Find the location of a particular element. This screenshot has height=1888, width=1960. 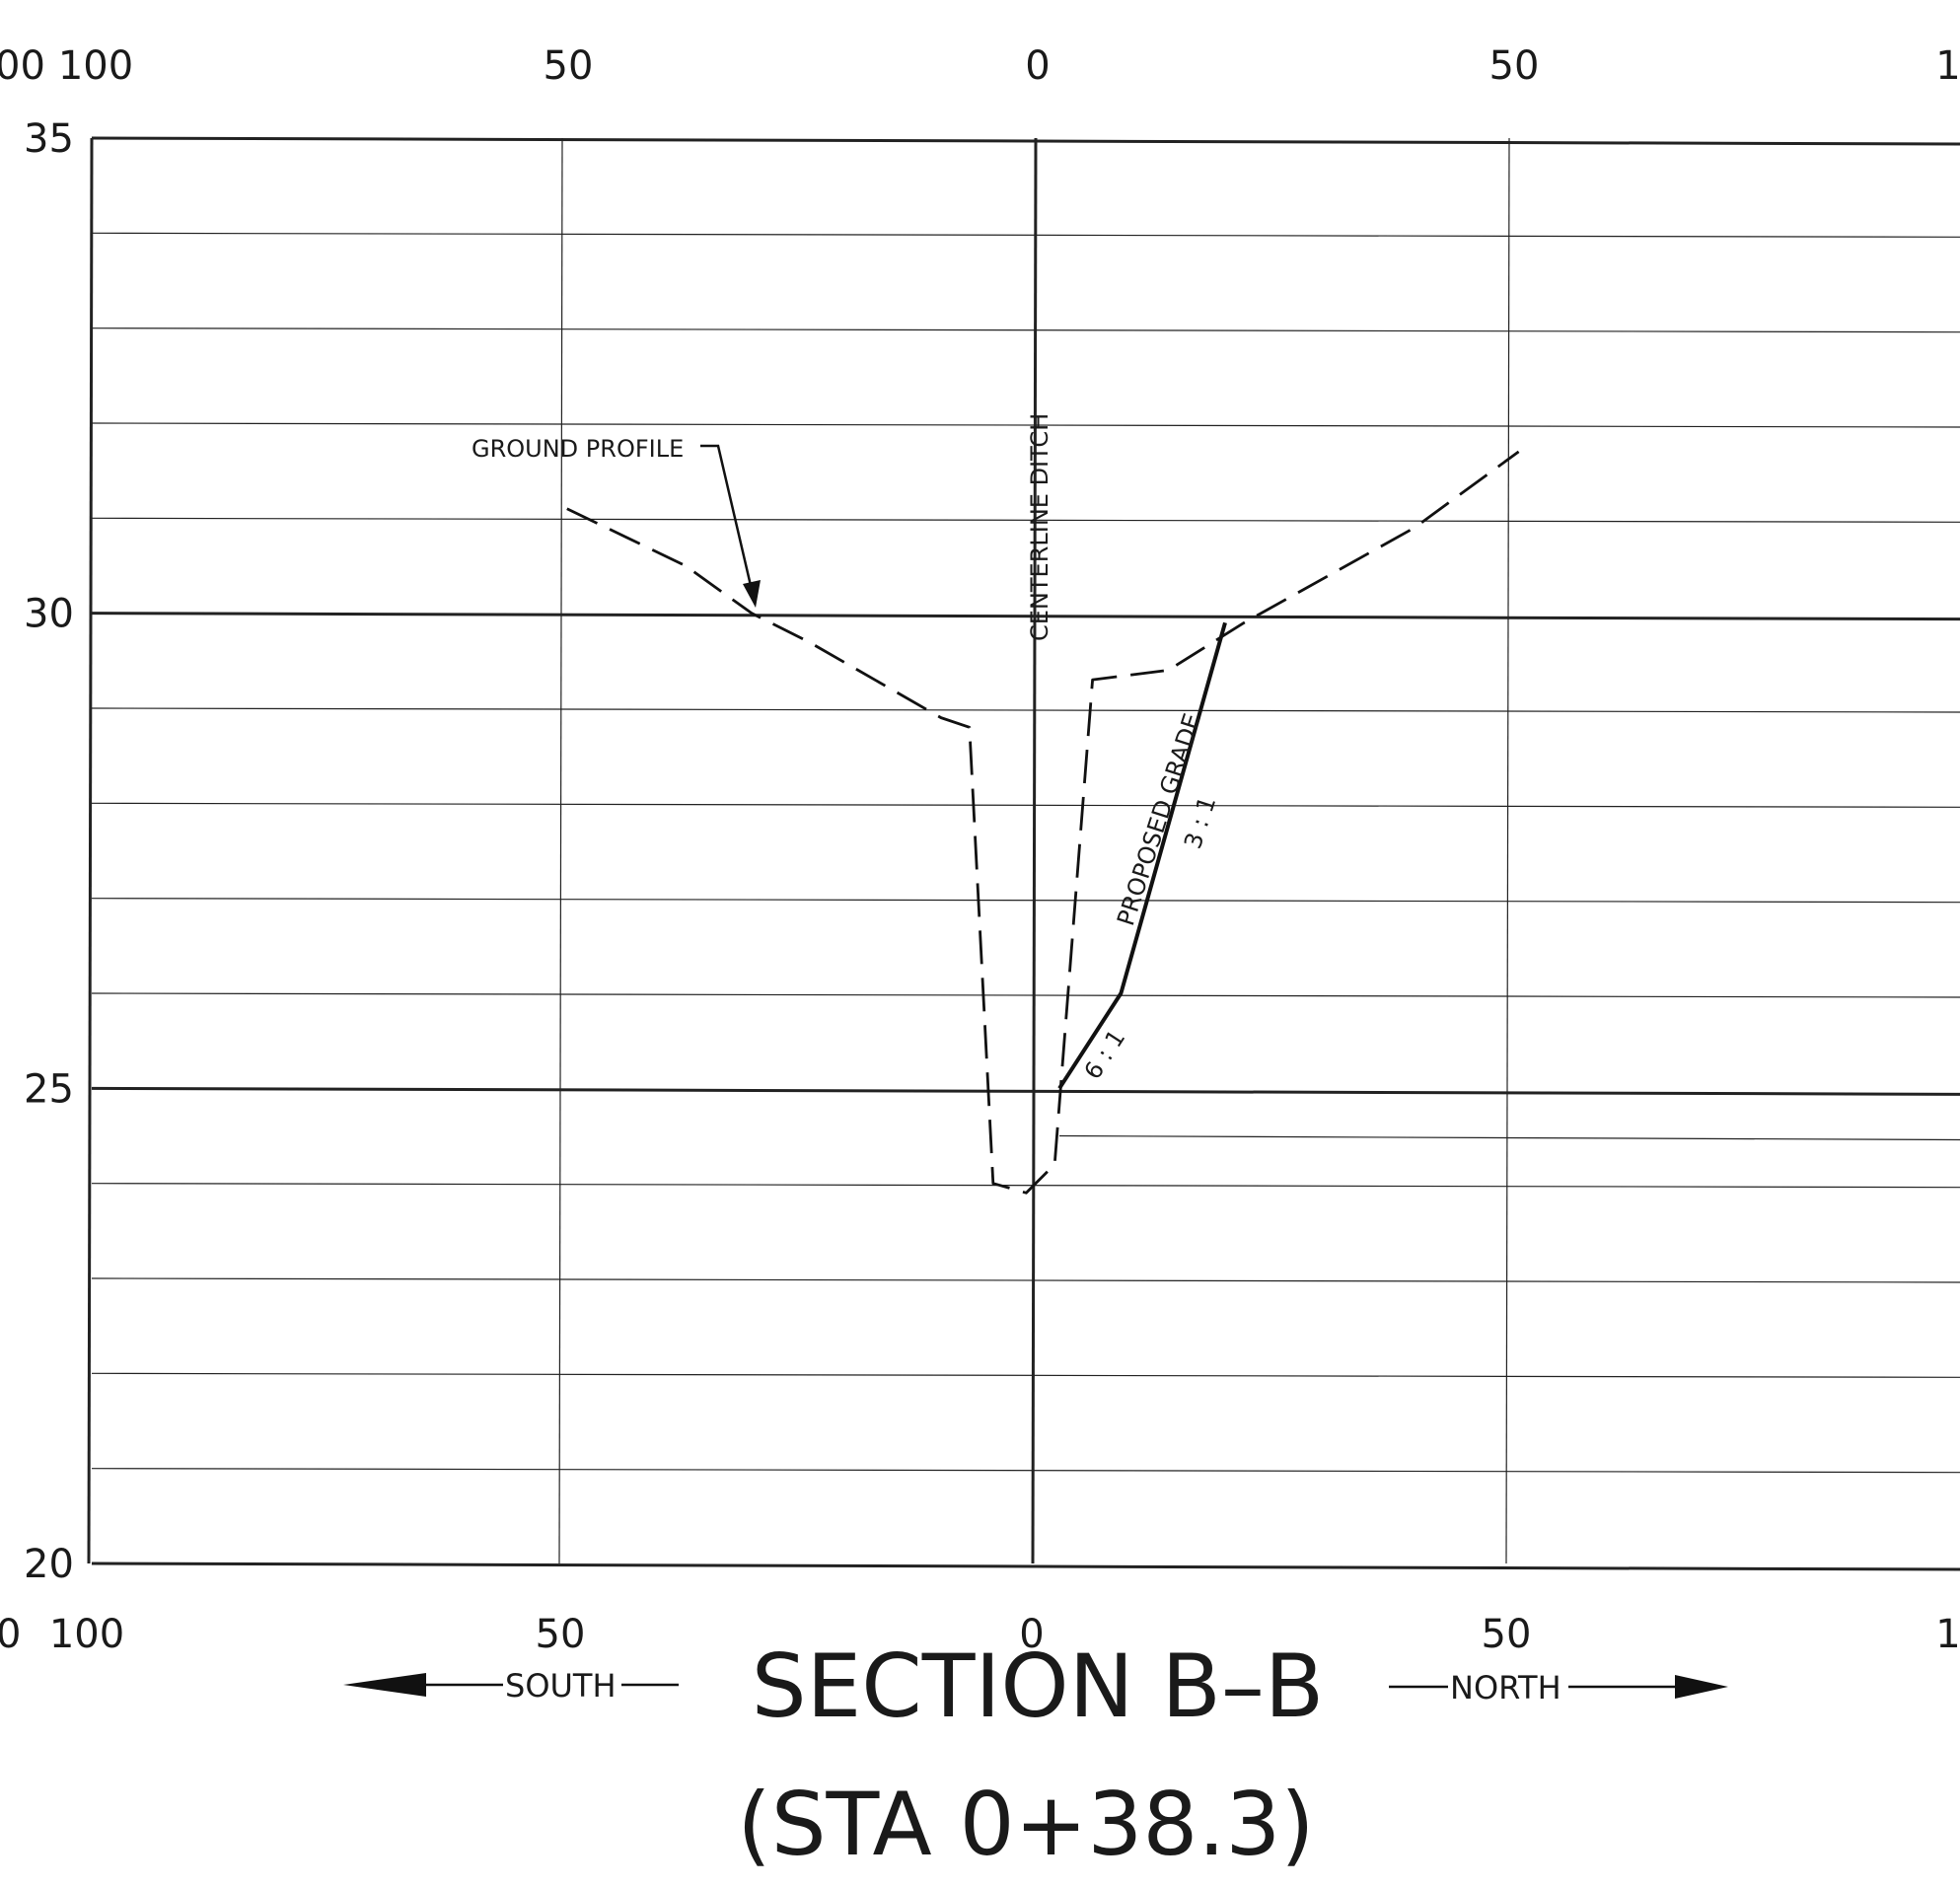

x-tick-label-top: 100 is located at coordinates (96, 66).